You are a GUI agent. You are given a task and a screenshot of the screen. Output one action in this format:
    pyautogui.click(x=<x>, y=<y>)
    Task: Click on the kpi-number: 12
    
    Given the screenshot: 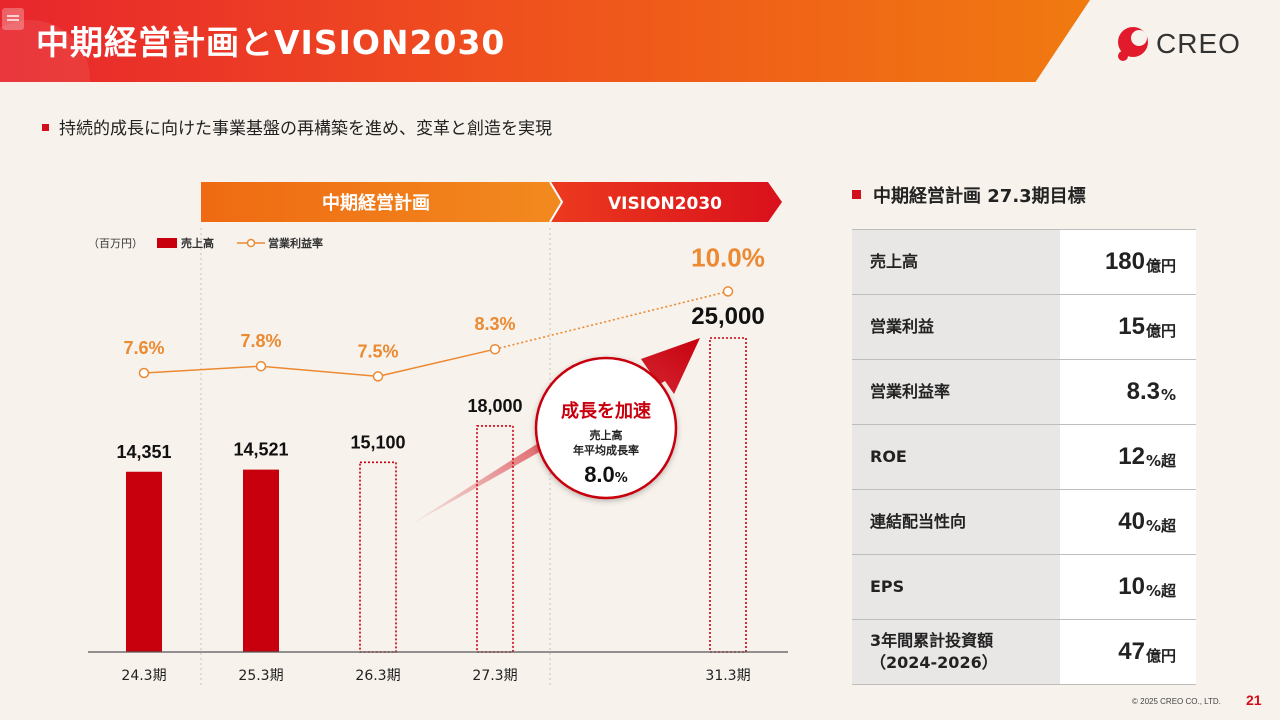 What is the action you would take?
    pyautogui.click(x=1131, y=456)
    